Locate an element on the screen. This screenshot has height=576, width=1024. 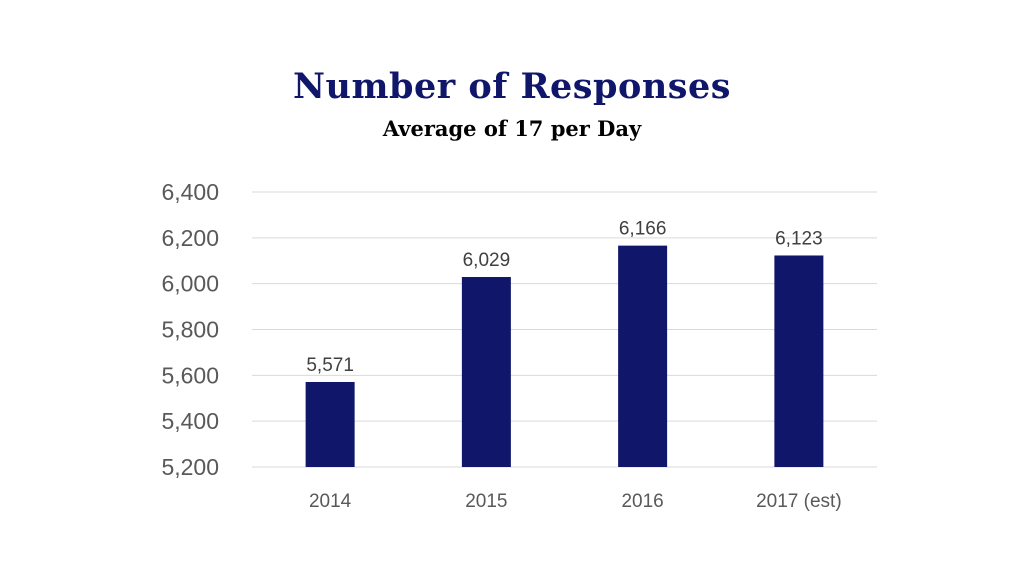
x-tick-label: 2014 is located at coordinates (330, 501).